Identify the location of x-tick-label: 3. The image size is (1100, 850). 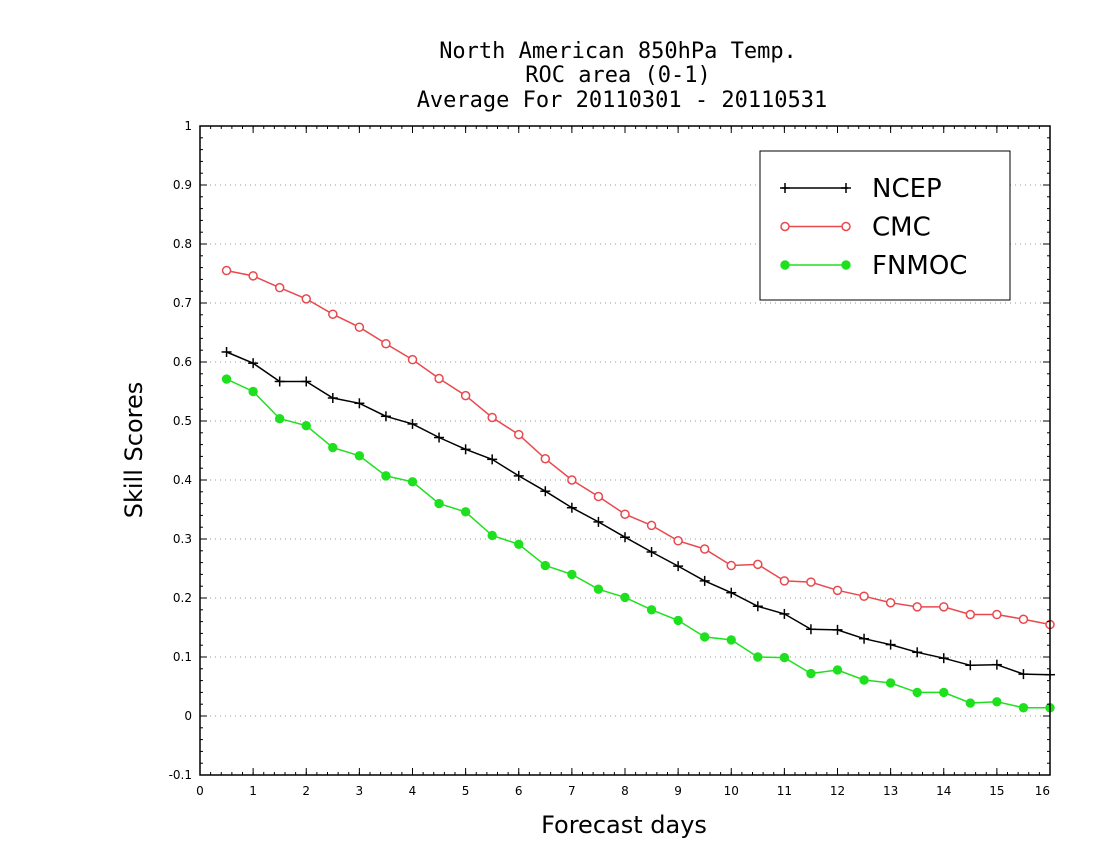
(360, 791).